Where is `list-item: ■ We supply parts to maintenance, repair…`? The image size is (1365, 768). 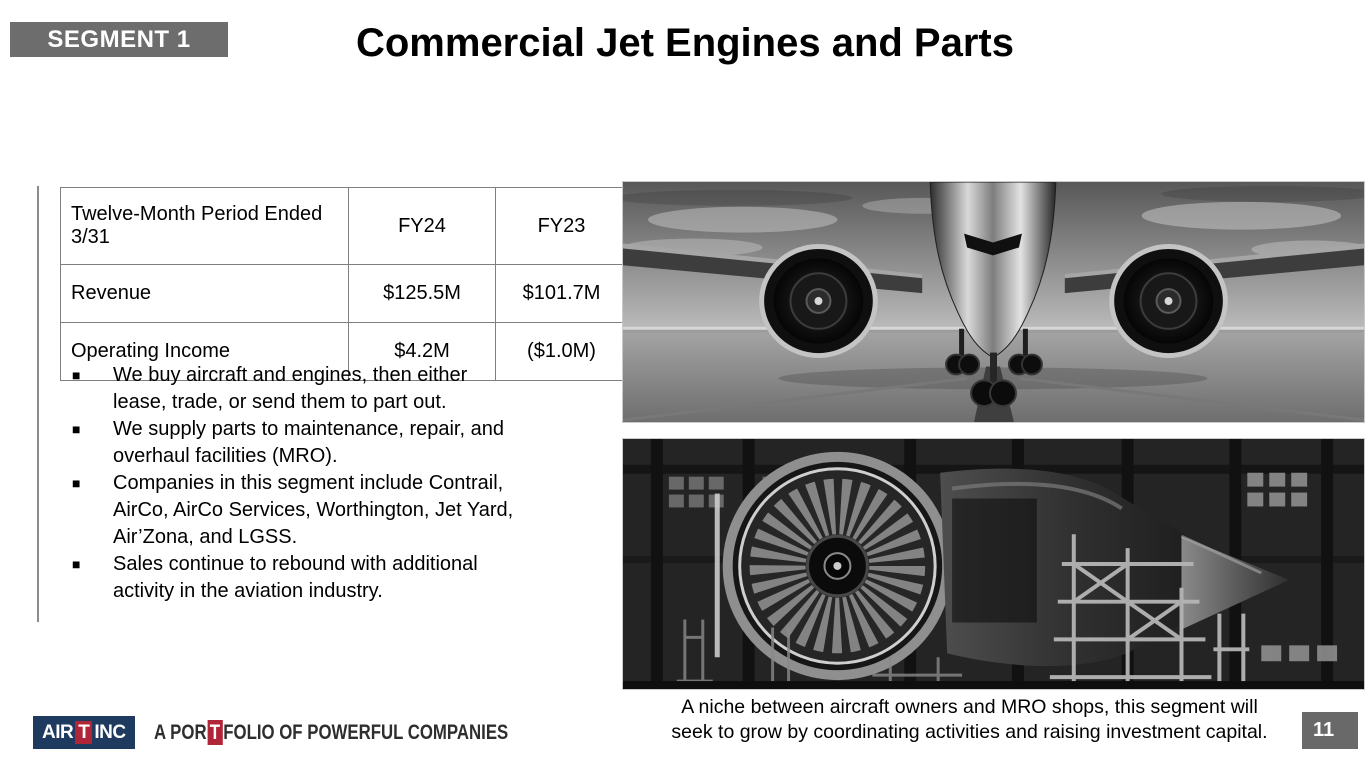
list-item: ■ We supply parts to maintenance, repair… is located at coordinates (291, 443).